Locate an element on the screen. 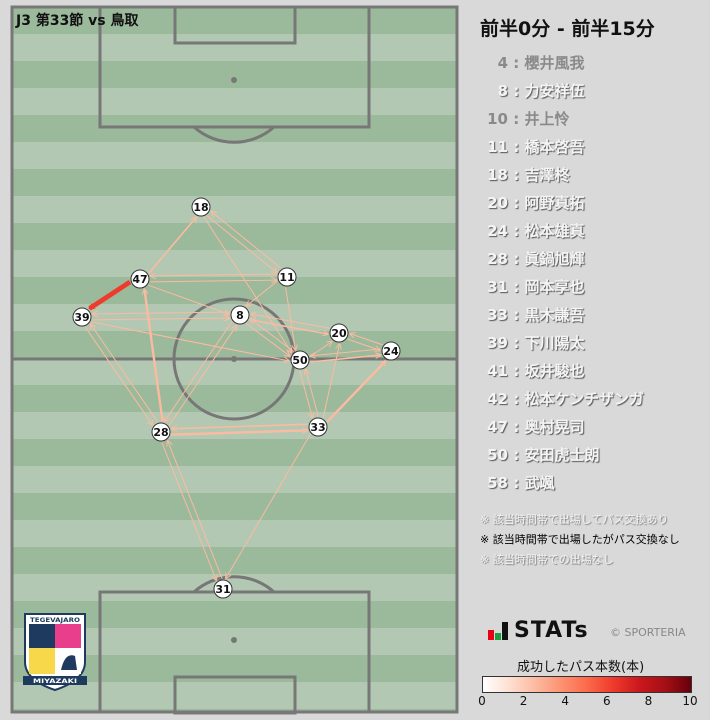 This screenshot has width=710, height=720. note-no-pass: ※ 該当時間帯で出場したがパス交換なし is located at coordinates (580, 539).